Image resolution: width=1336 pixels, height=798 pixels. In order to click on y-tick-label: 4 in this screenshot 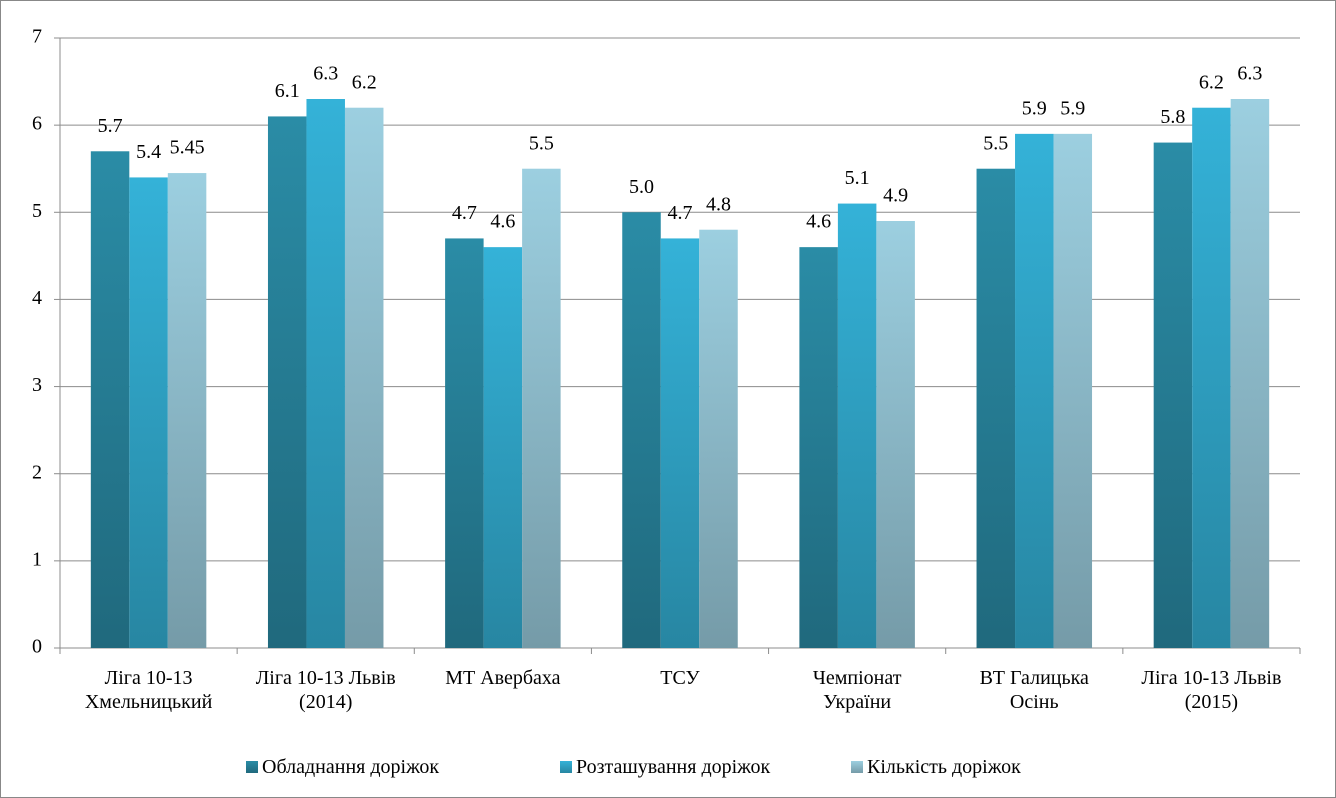, I will do `click(37, 298)`.